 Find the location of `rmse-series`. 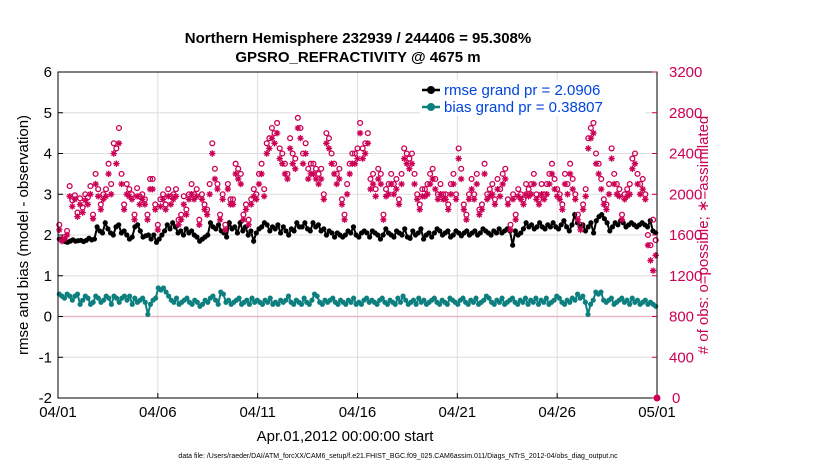

rmse-series is located at coordinates (357, 229).